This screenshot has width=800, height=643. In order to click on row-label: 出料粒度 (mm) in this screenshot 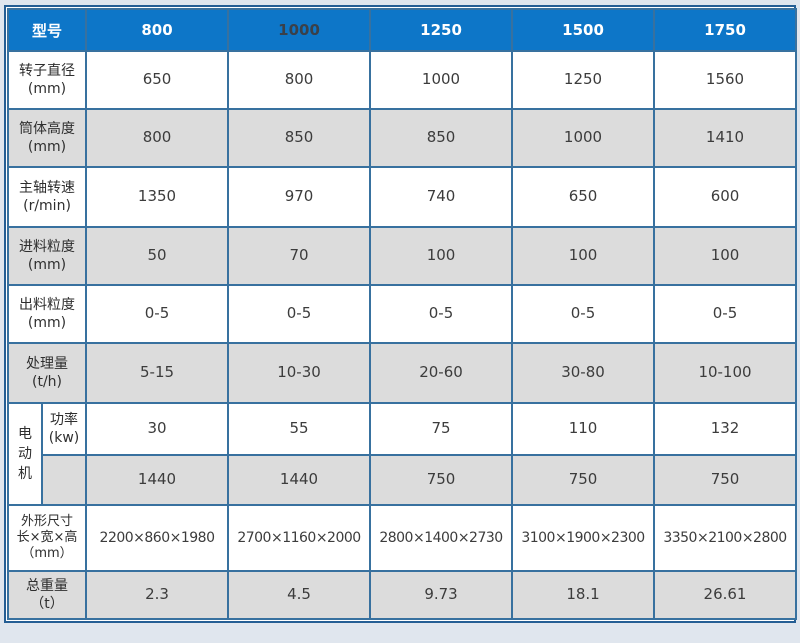, I will do `click(47, 314)`.